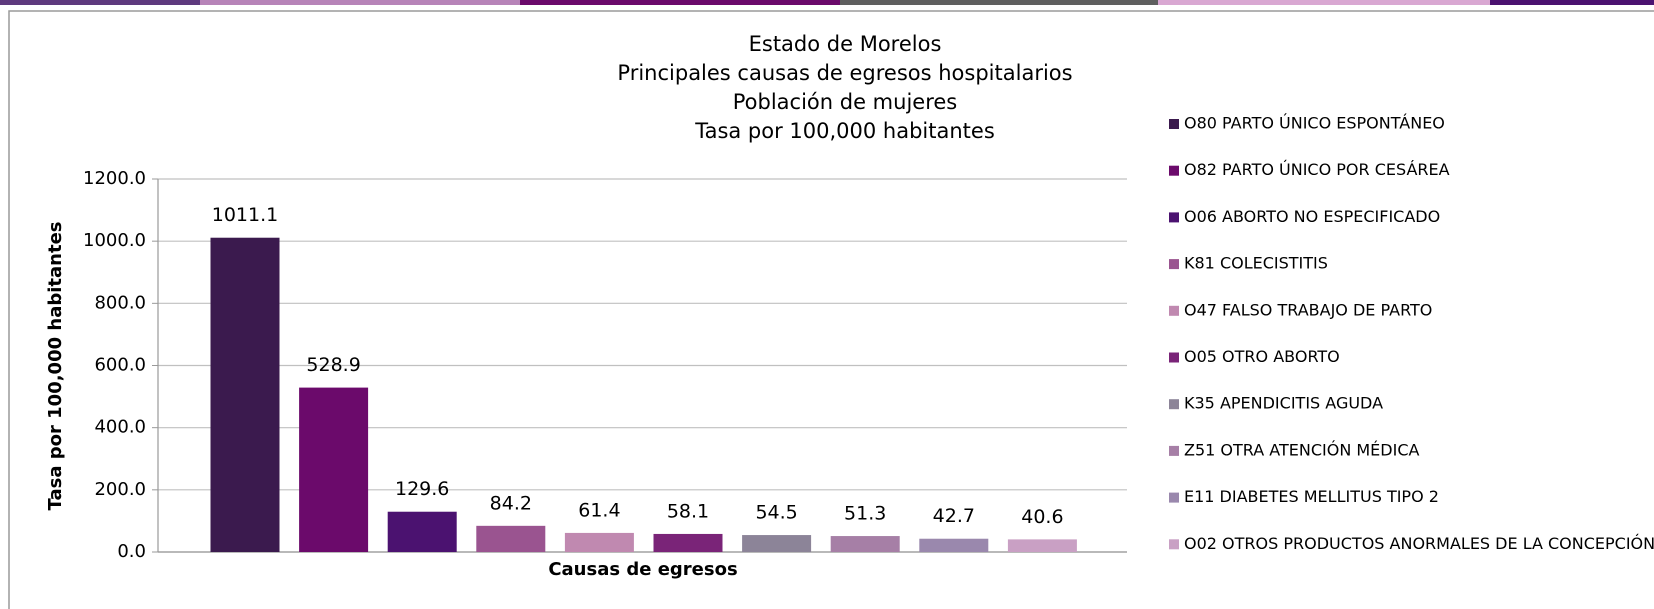 This screenshot has width=1654, height=609. I want to click on legend-label: O47 FALSO TRABAJO DE PARTO, so click(1308, 309).